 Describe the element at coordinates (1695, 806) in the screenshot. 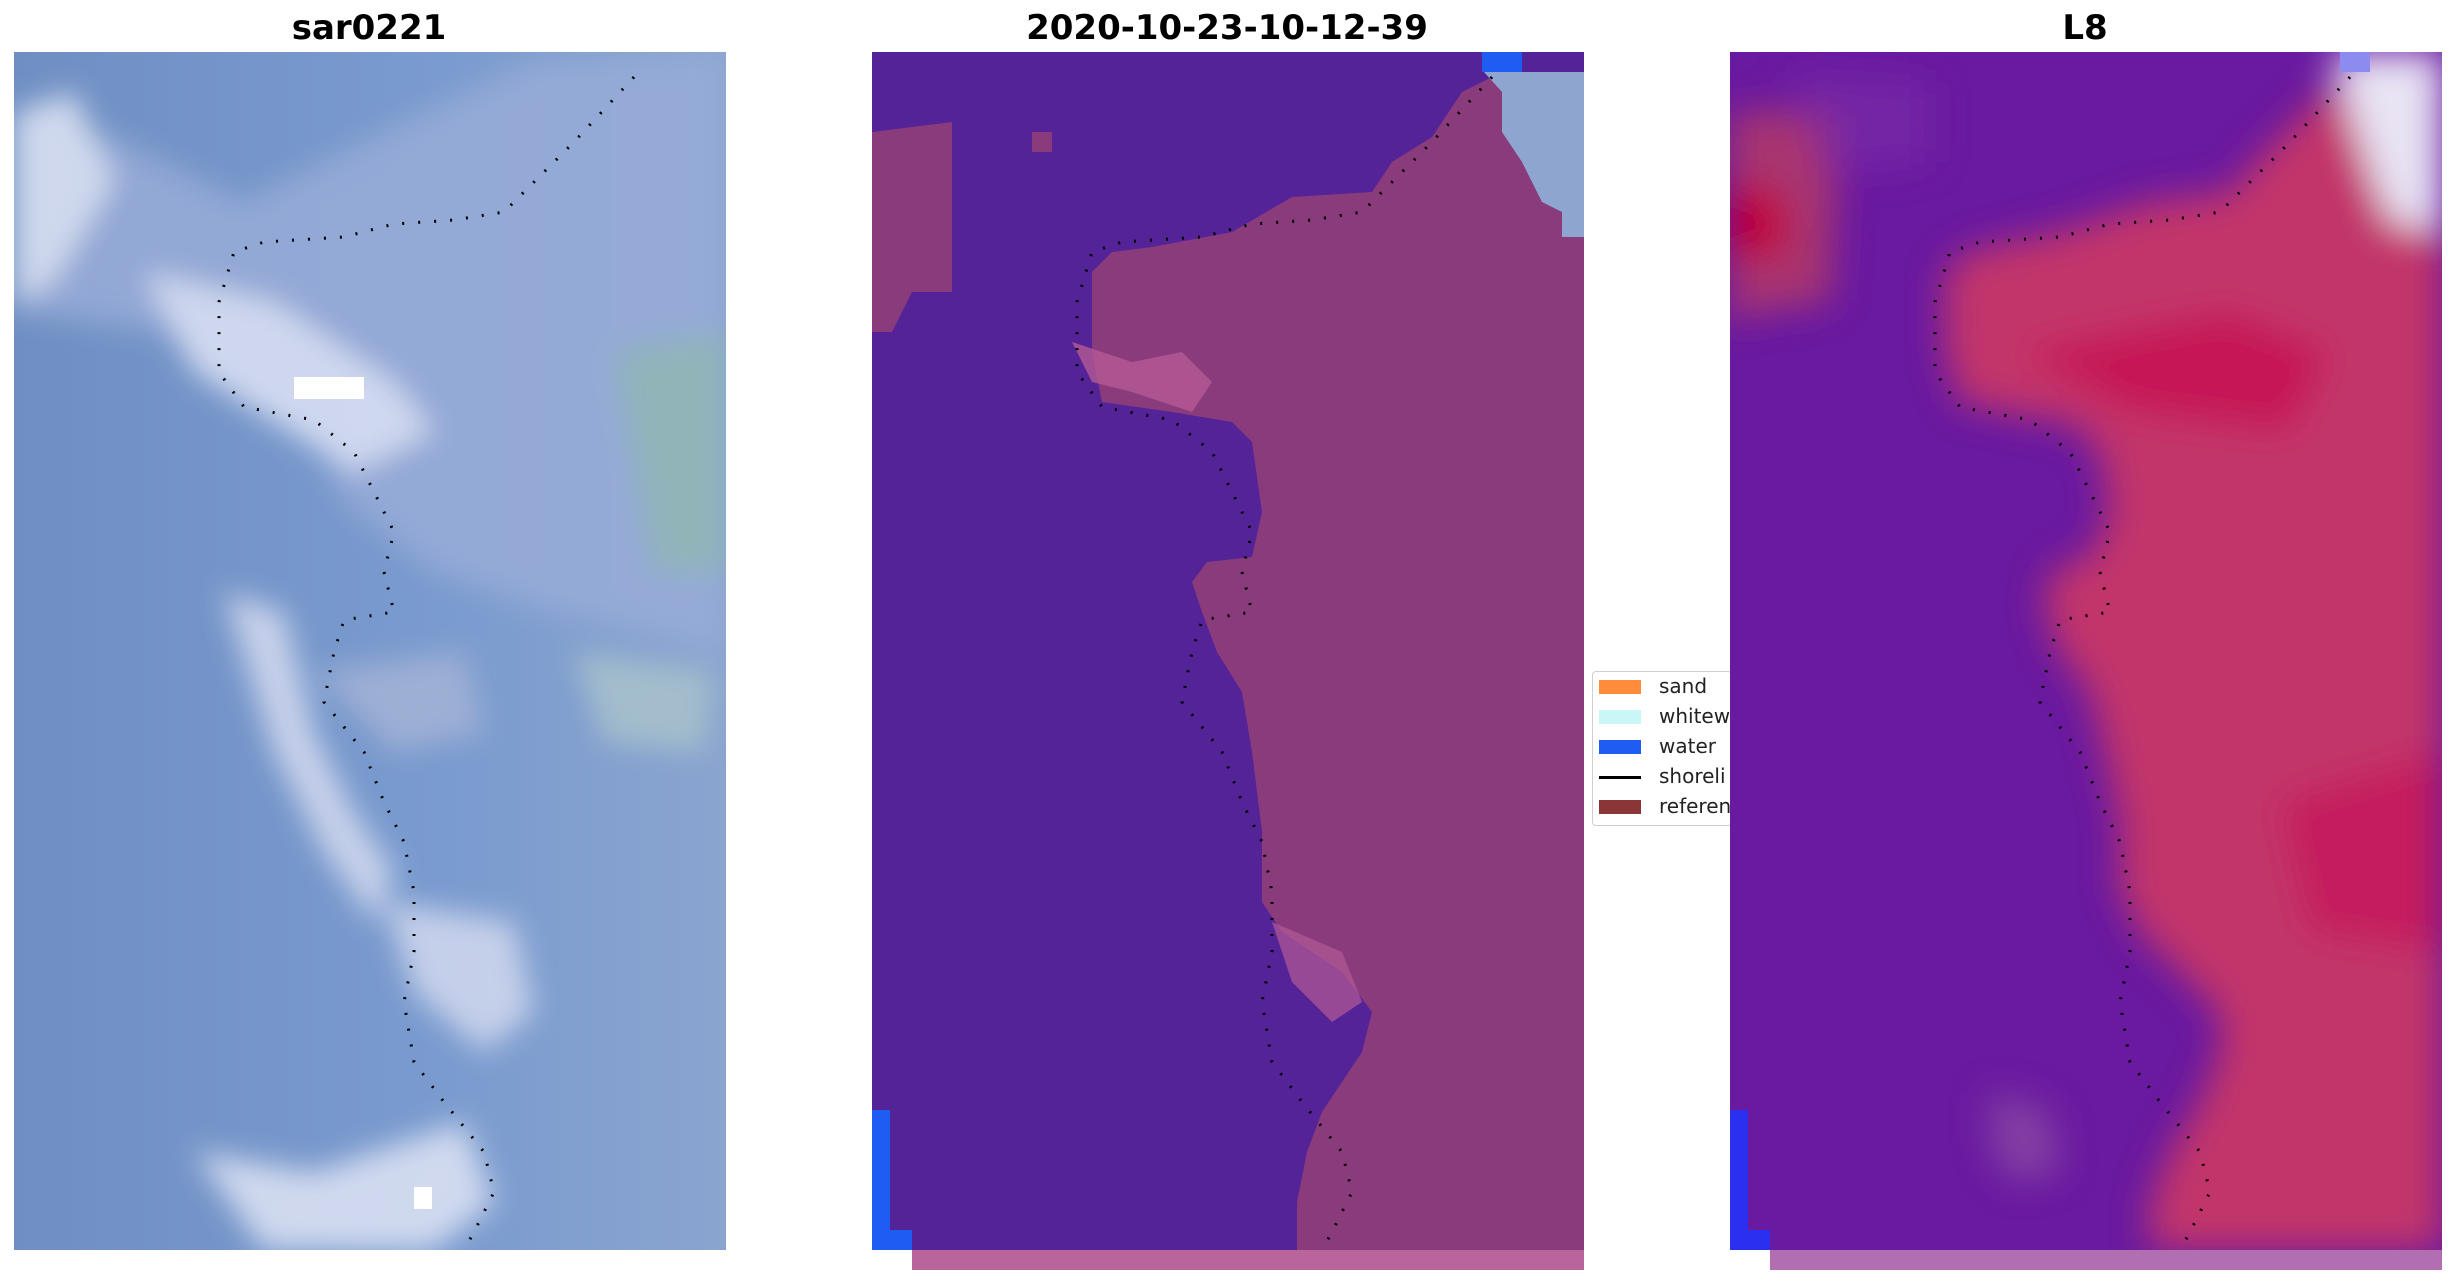

I see `legend-label-reference: referen` at that location.